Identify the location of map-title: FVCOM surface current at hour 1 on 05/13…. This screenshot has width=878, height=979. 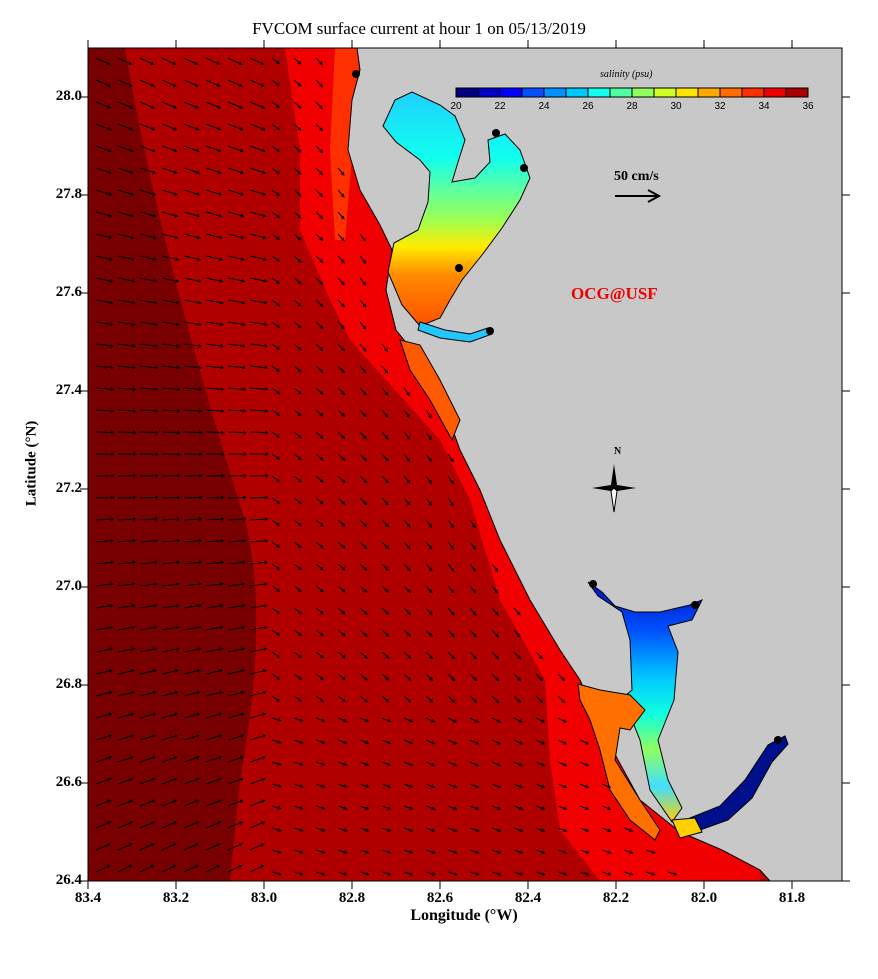
(419, 28).